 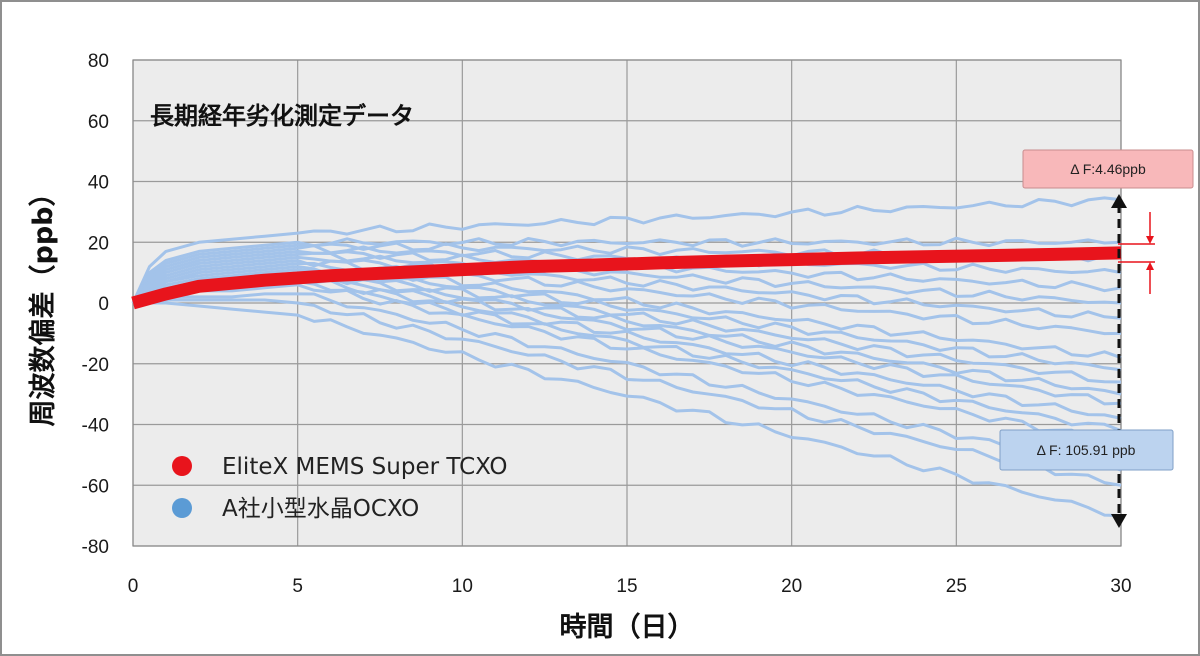 What do you see at coordinates (1119, 201) in the screenshot?
I see `arrow-head-up` at bounding box center [1119, 201].